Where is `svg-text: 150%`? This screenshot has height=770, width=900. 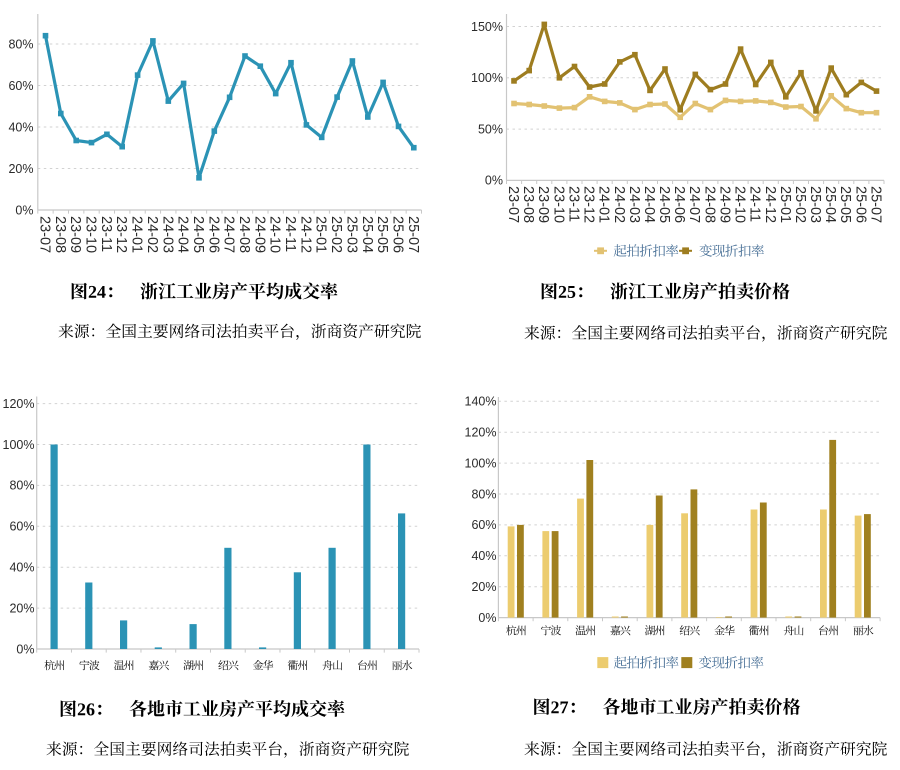 svg-text: 150% is located at coordinates (487, 27).